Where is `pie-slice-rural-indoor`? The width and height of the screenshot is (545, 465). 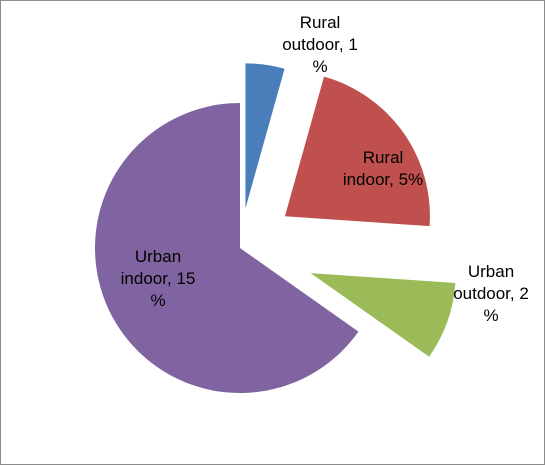 pie-slice-rural-indoor is located at coordinates (357, 151).